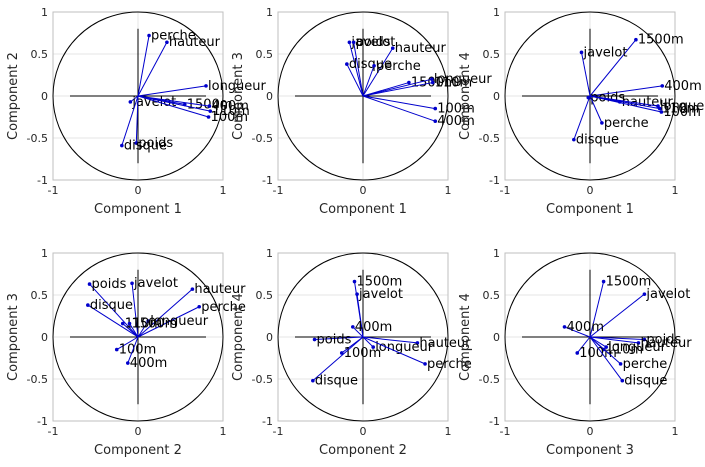 Image resolution: width=705 pixels, height=467 pixels. I want to click on variable-label-javelot: javelot, so click(155, 283).